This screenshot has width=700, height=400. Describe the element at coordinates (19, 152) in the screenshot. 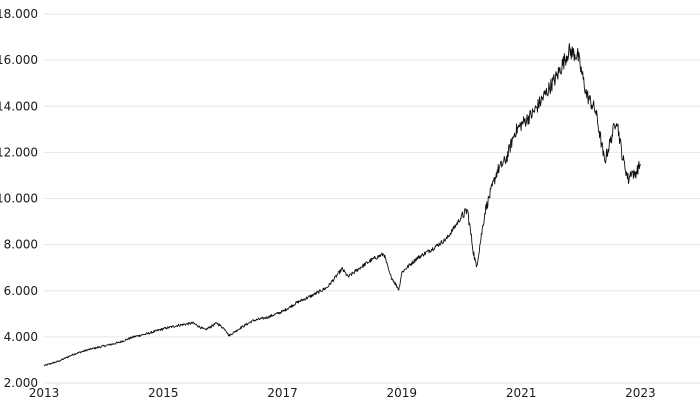

I see `y-tick-label-5: 12.000` at that location.